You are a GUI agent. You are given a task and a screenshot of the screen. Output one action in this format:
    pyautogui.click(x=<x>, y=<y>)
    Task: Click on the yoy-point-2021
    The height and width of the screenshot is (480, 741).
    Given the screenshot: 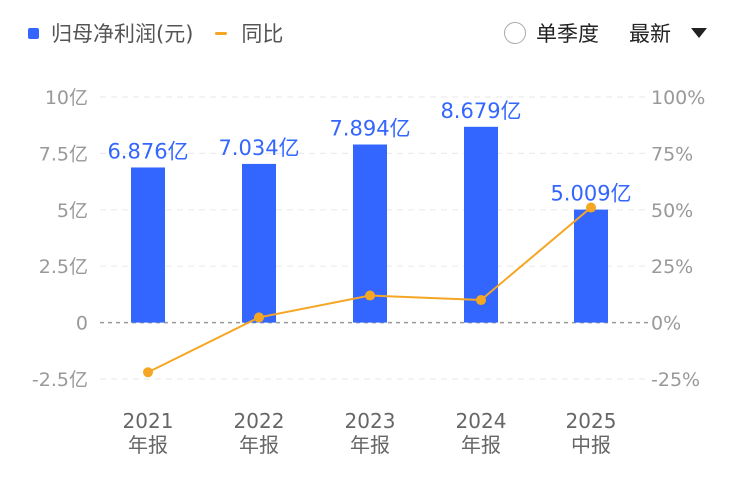 What is the action you would take?
    pyautogui.click(x=148, y=372)
    